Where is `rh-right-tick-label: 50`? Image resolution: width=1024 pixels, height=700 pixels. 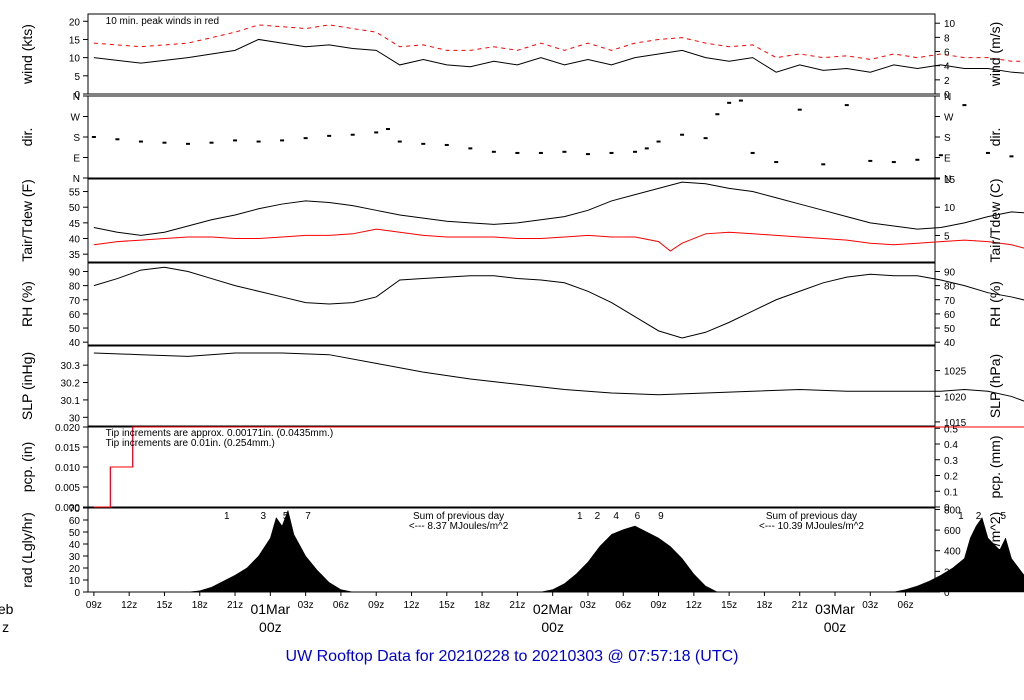
rh-right-tick-label: 50 is located at coordinates (950, 329).